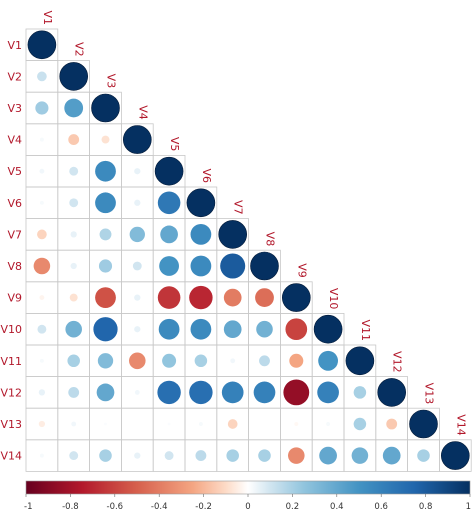 This screenshot has height=526, width=474. Describe the element at coordinates (169, 456) in the screenshot. I see `correlation-circle-V14-V5` at that location.